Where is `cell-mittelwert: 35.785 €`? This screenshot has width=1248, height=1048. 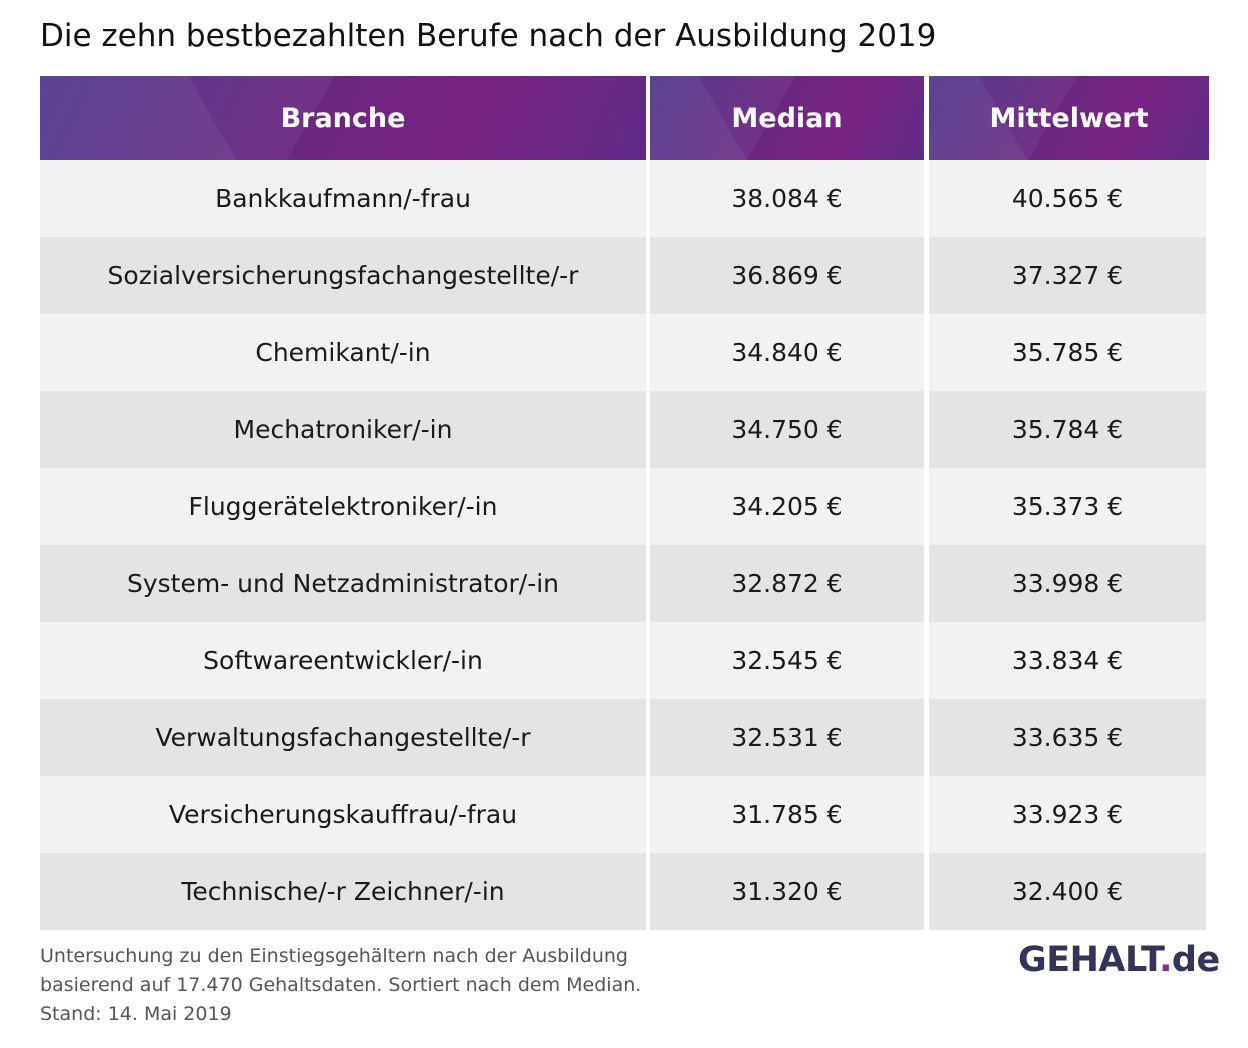
cell-mittelwert: 35.785 € is located at coordinates (1067, 352).